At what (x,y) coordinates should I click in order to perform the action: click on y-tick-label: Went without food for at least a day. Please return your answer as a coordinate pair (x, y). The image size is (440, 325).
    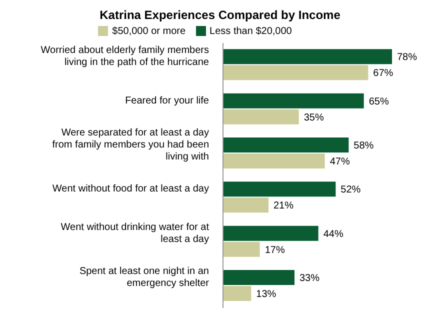
    Looking at the image, I should click on (130, 189).